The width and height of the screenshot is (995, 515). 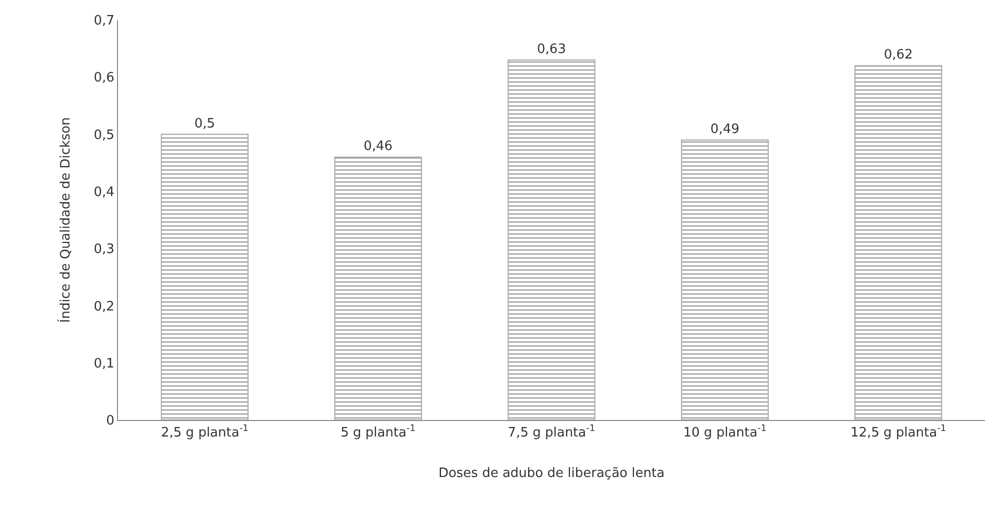 What do you see at coordinates (65, 220) in the screenshot?
I see `y-axis-title: Índice de Qualidade de Dickson` at bounding box center [65, 220].